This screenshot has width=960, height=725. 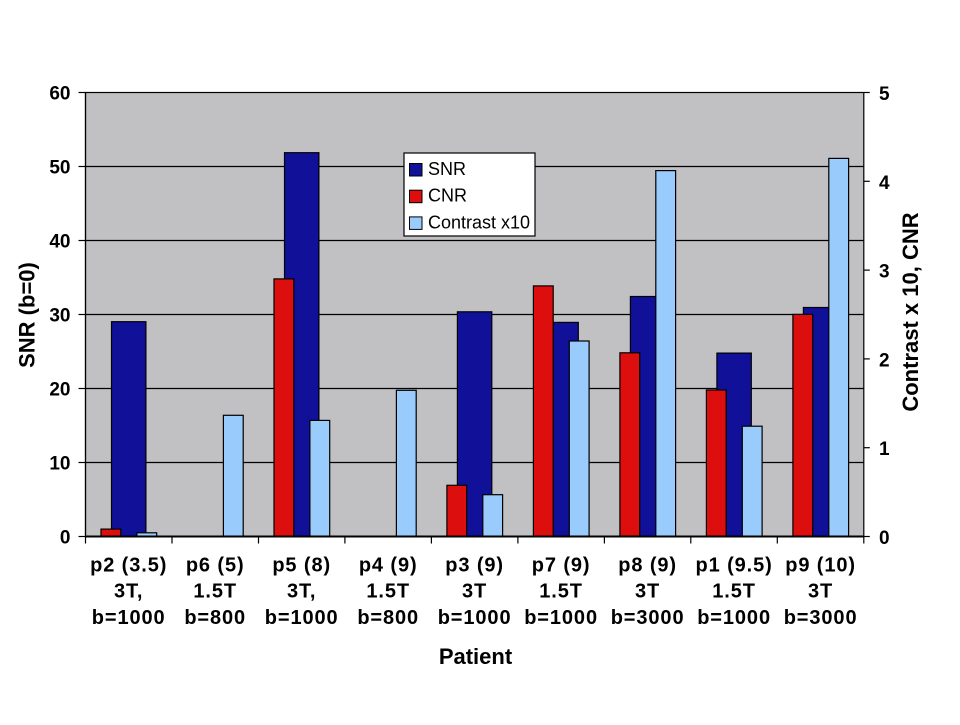 I want to click on svg-text: p9 (10), so click(x=820, y=565).